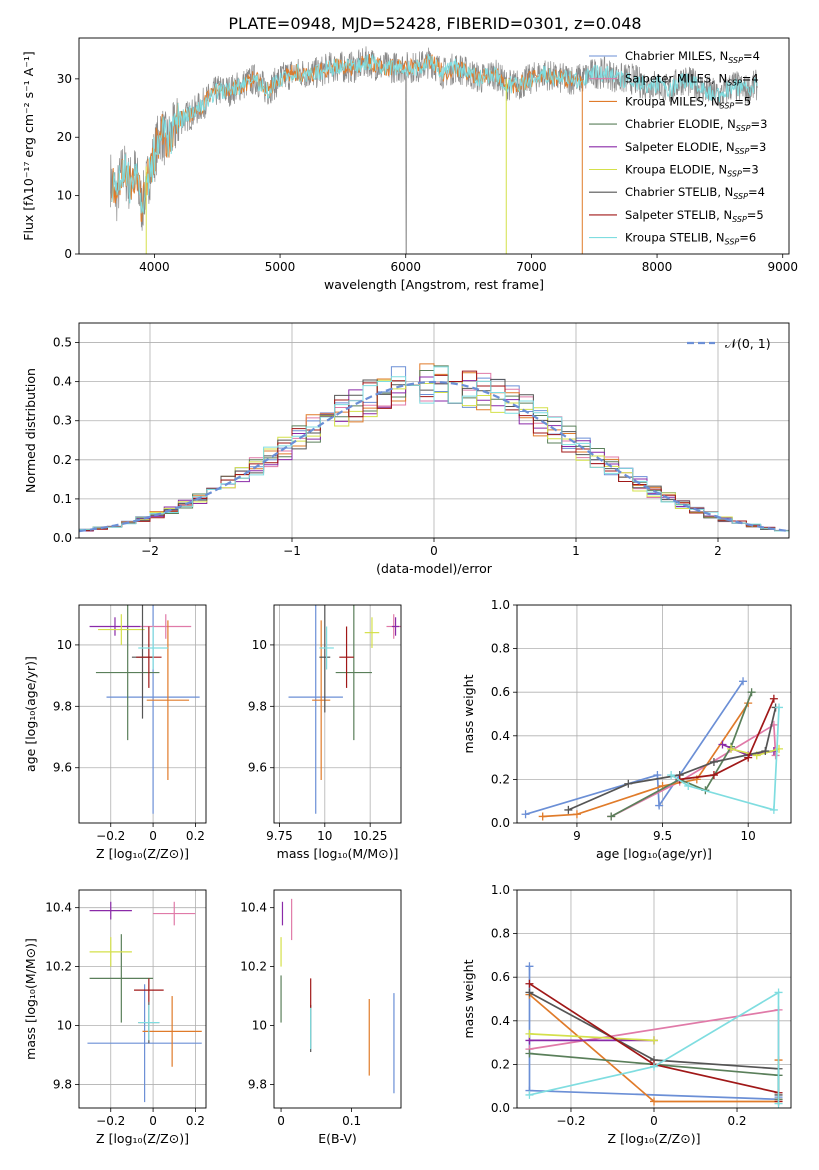 Image resolution: width=819 pixels, height=1170 pixels. Describe the element at coordinates (321, 1017) in the screenshot. I see `panel-mass_vs_EBV: 0 0.1 9.8 10 10.2 10.4 E(B-V)` at that location.